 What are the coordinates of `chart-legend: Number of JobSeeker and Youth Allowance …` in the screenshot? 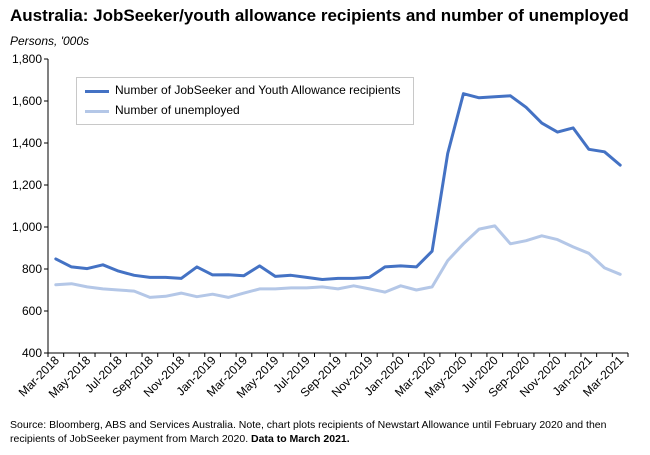 It's located at (245, 101).